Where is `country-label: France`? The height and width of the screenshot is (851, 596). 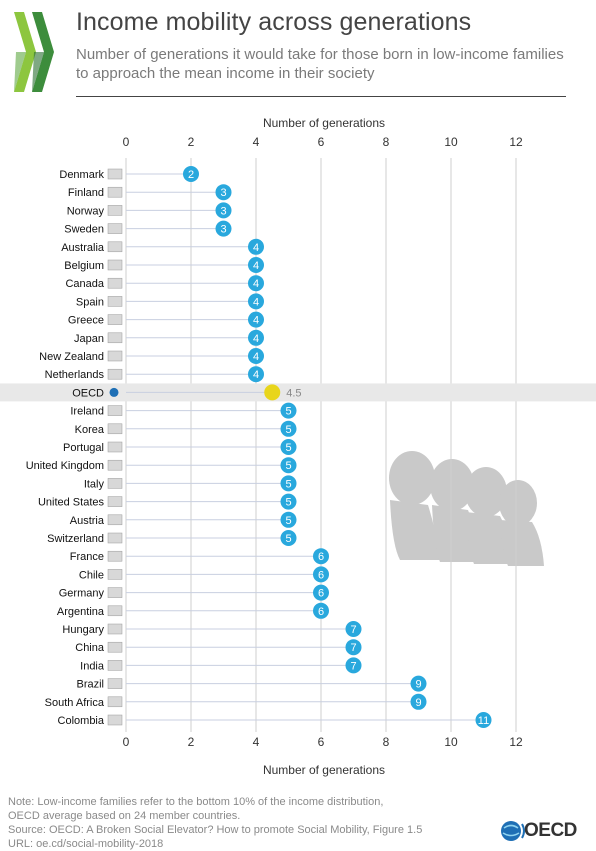 country-label: France is located at coordinates (87, 557).